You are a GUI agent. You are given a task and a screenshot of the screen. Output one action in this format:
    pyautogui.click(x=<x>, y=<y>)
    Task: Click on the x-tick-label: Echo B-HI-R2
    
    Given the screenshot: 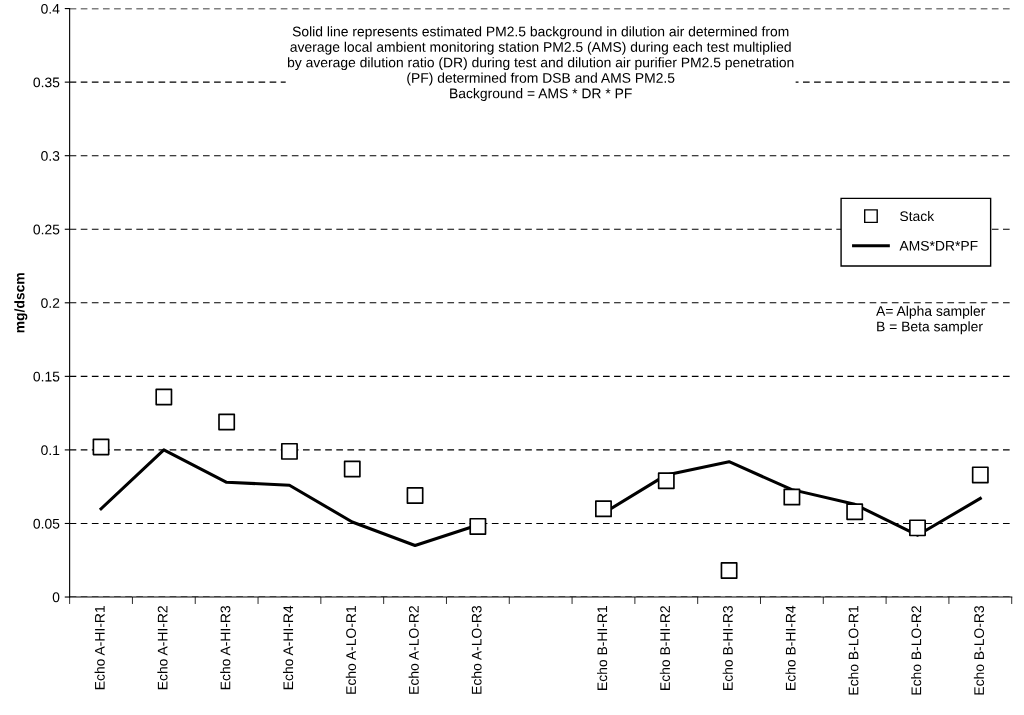 What is the action you would take?
    pyautogui.click(x=665, y=648)
    